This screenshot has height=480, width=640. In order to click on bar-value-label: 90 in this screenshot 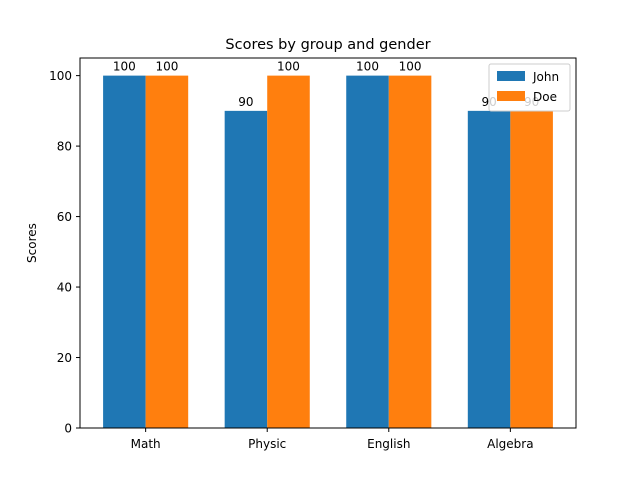, I will do `click(245, 102)`.